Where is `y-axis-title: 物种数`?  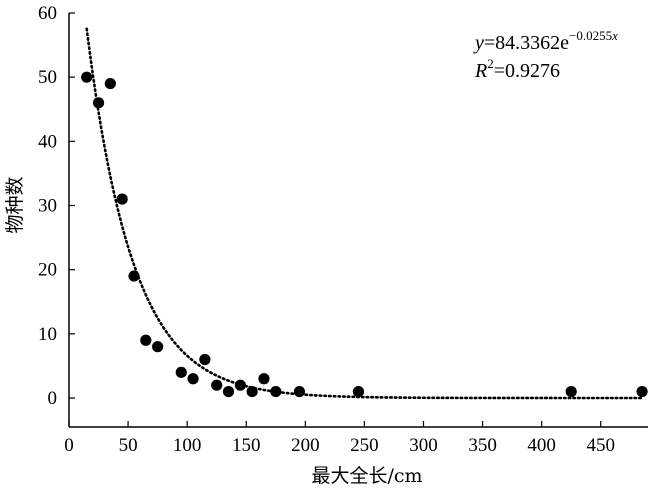 y-axis-title: 物种数 is located at coordinates (15, 204).